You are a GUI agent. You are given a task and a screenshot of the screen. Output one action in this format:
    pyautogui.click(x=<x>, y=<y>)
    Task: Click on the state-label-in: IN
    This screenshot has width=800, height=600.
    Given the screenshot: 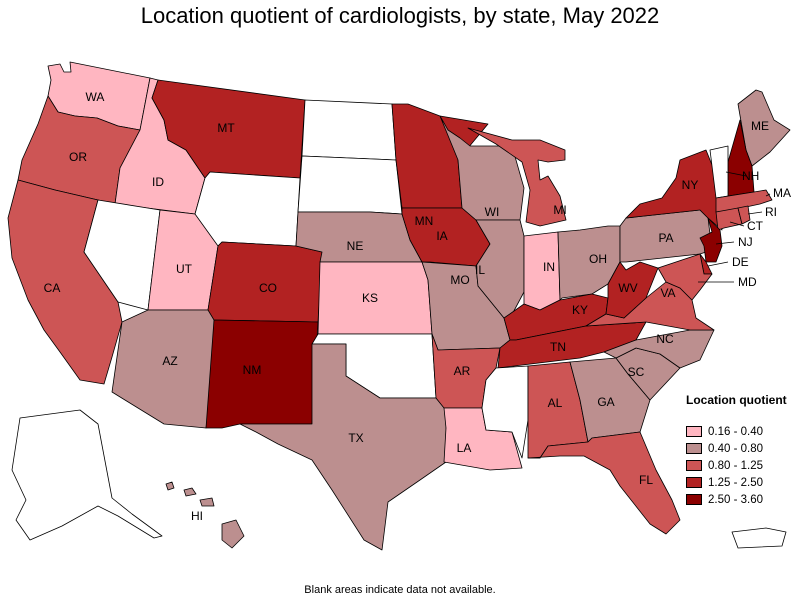 What is the action you would take?
    pyautogui.click(x=549, y=267)
    